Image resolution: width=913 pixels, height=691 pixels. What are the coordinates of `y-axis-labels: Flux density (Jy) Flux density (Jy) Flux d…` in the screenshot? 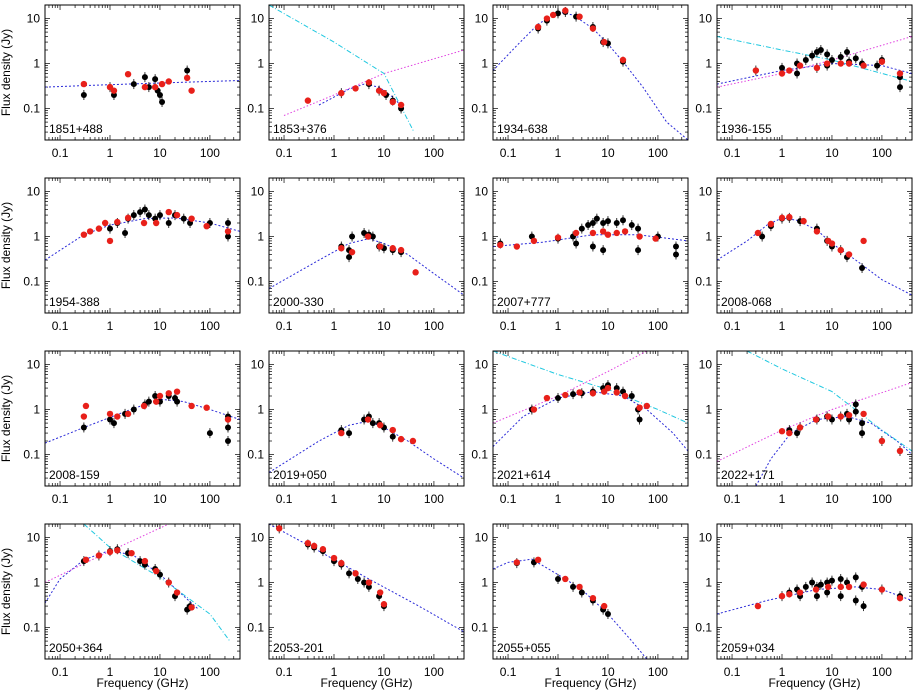 It's located at (6, 332).